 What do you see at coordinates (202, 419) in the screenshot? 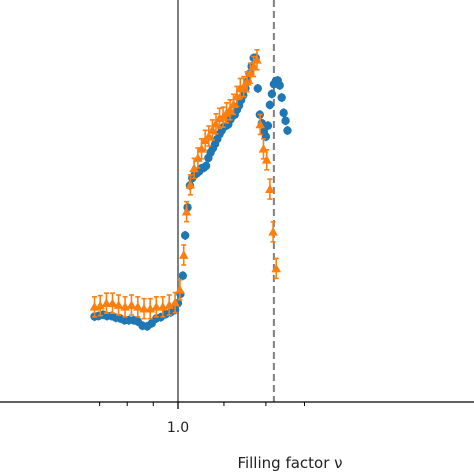
I see `x-axis-ticks: 1.0` at bounding box center [202, 419].